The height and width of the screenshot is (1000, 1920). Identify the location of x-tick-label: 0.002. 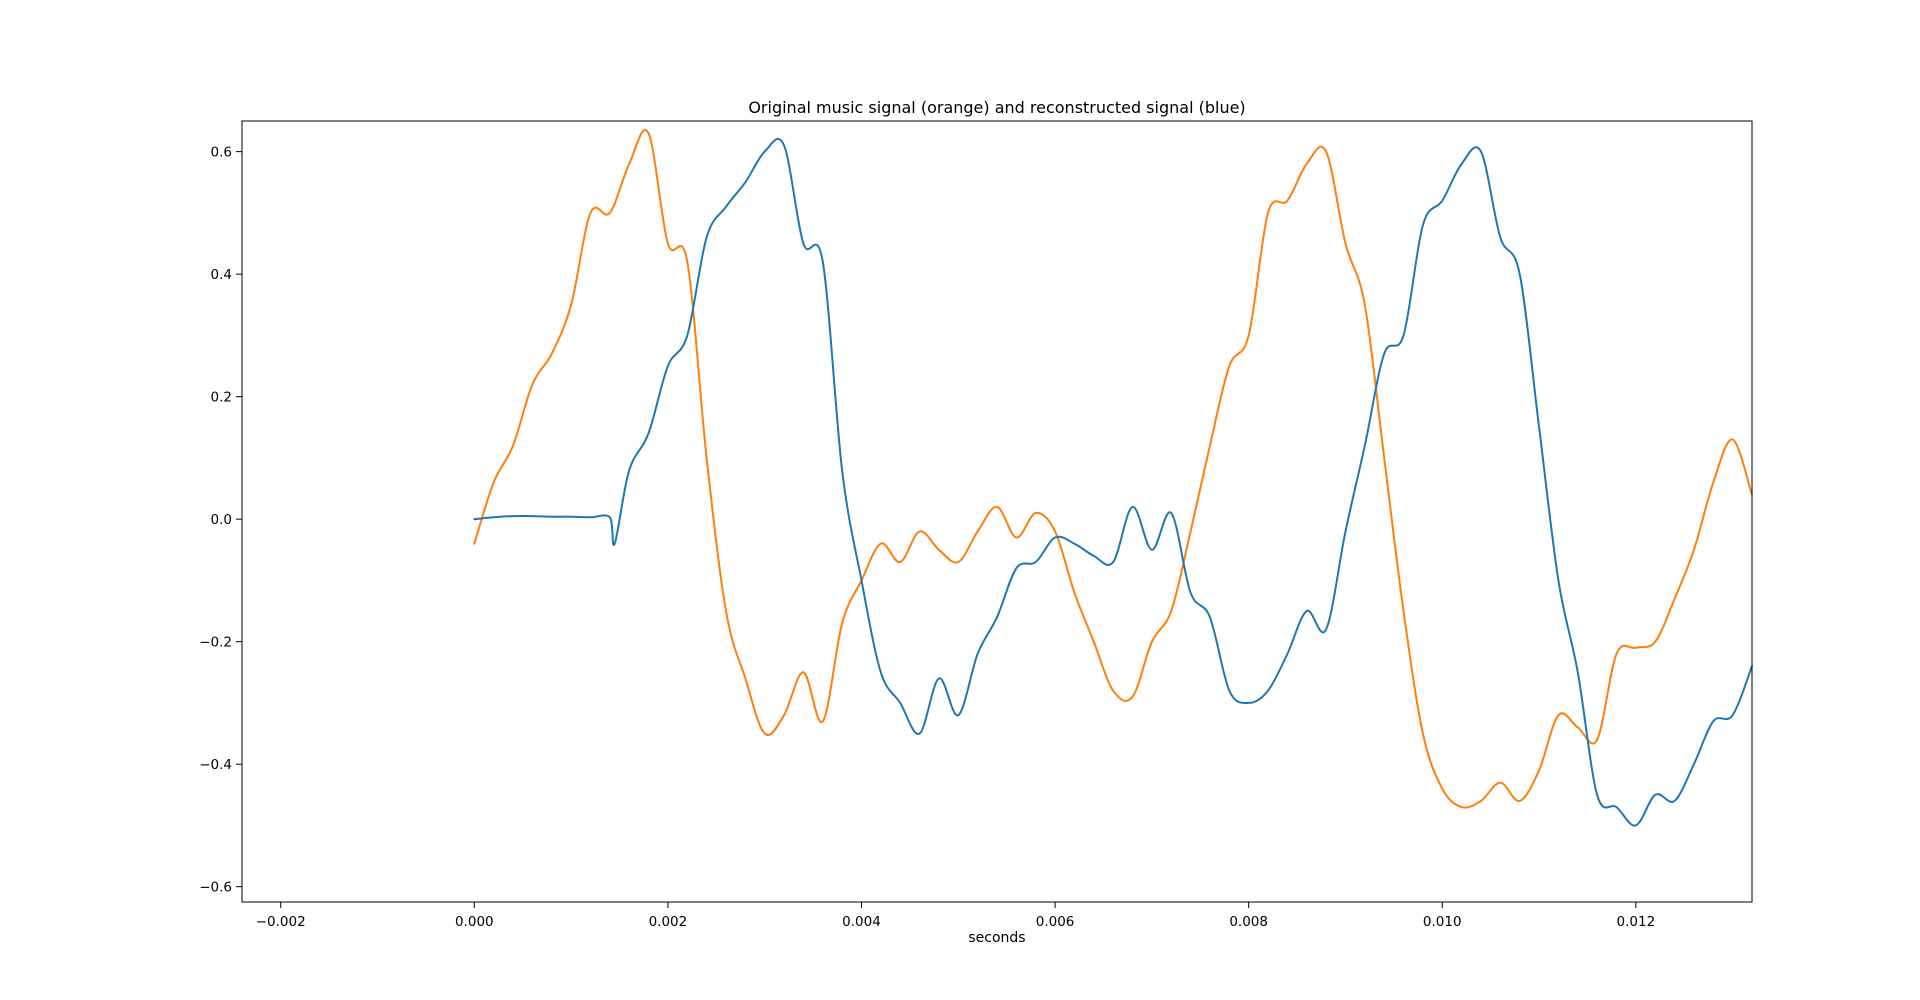
(668, 922).